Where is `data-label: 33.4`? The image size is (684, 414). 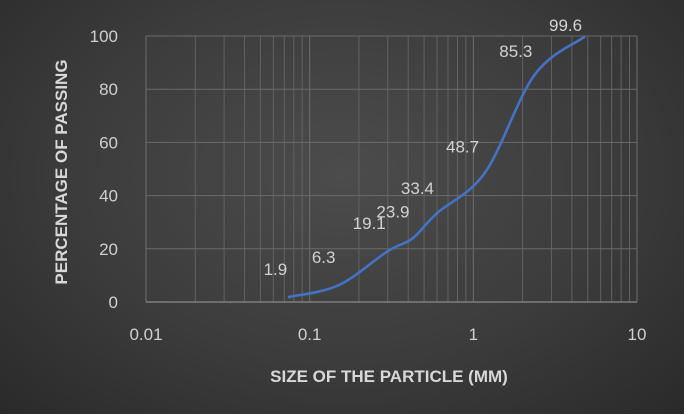
data-label: 33.4 is located at coordinates (417, 188).